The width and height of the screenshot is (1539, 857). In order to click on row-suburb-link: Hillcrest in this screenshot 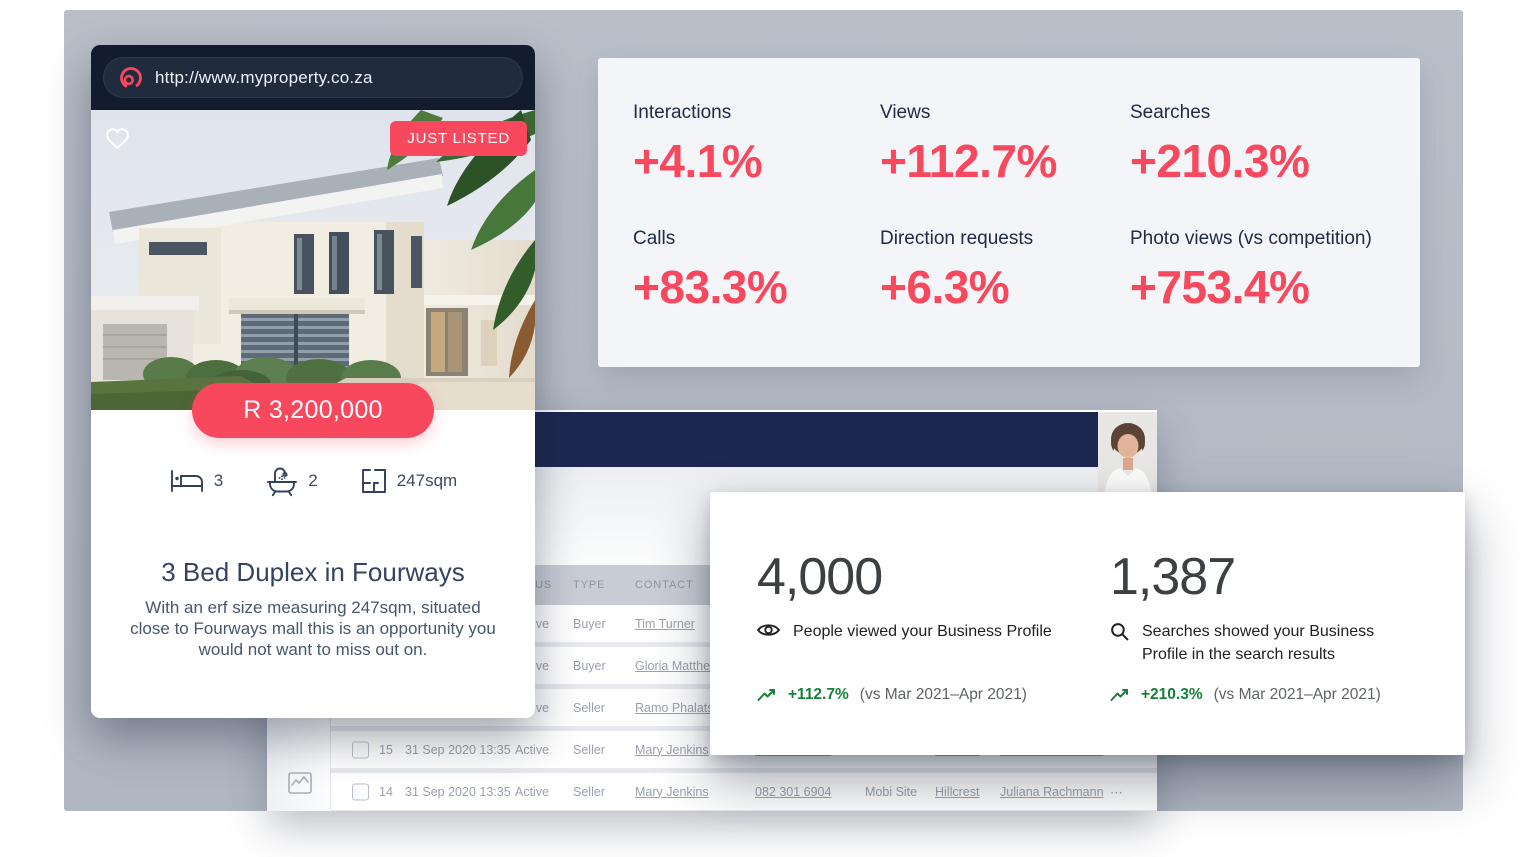, I will do `click(957, 791)`.